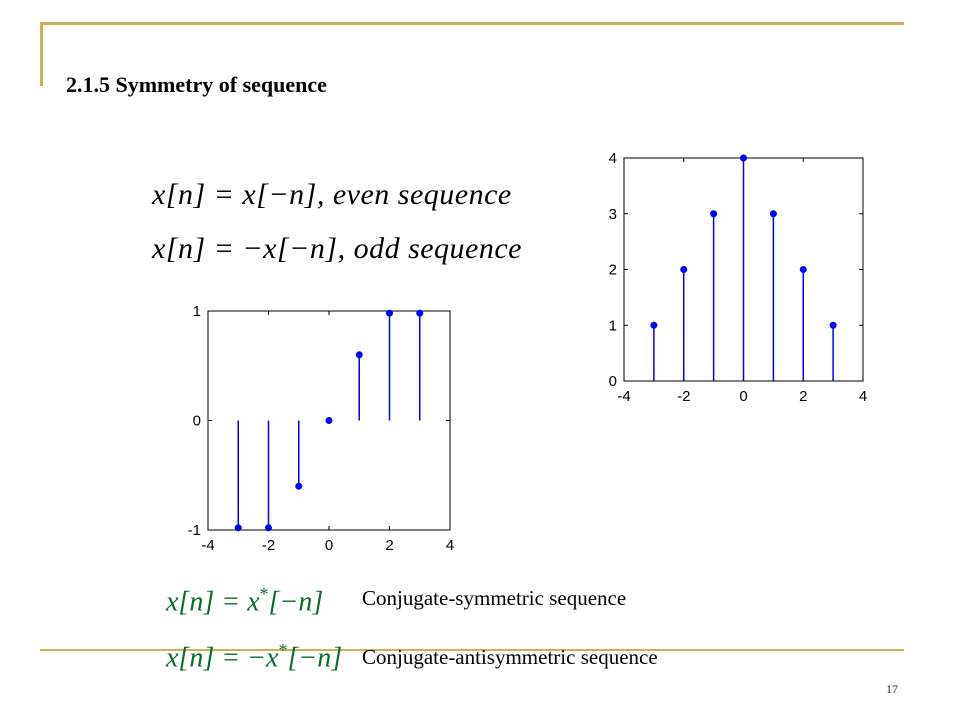 Image resolution: width=960 pixels, height=720 pixels. What do you see at coordinates (222, 658) in the screenshot?
I see `conjugate-antisymmetric-equation-head: x[n] = −x` at bounding box center [222, 658].